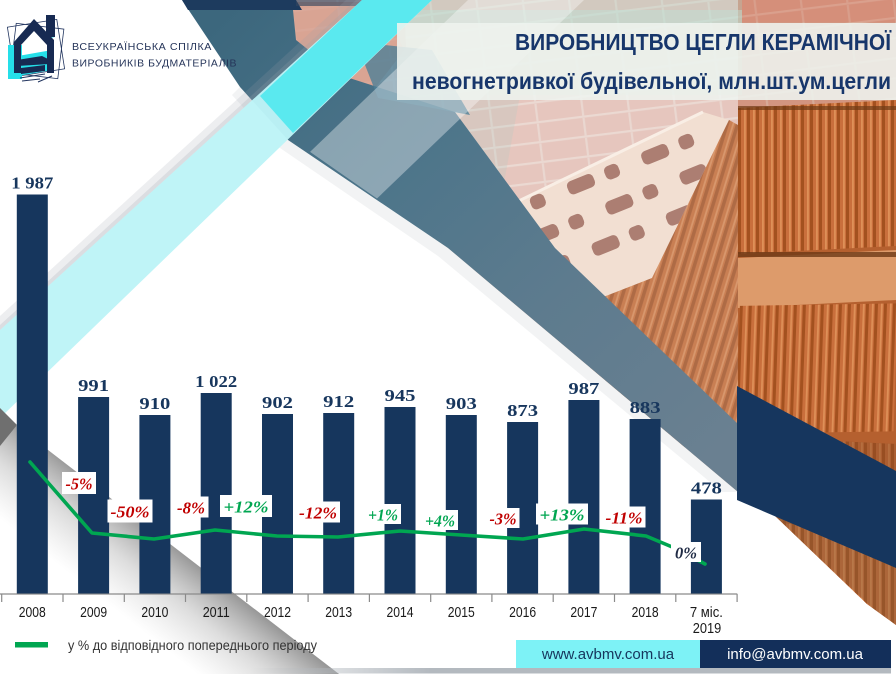 The image size is (896, 679). What do you see at coordinates (703, 42) in the screenshot?
I see `svg-text: ВИРОБНИЦТВО ЦЕГЛИ КЕРАМІЧНОЇ` at bounding box center [703, 42].